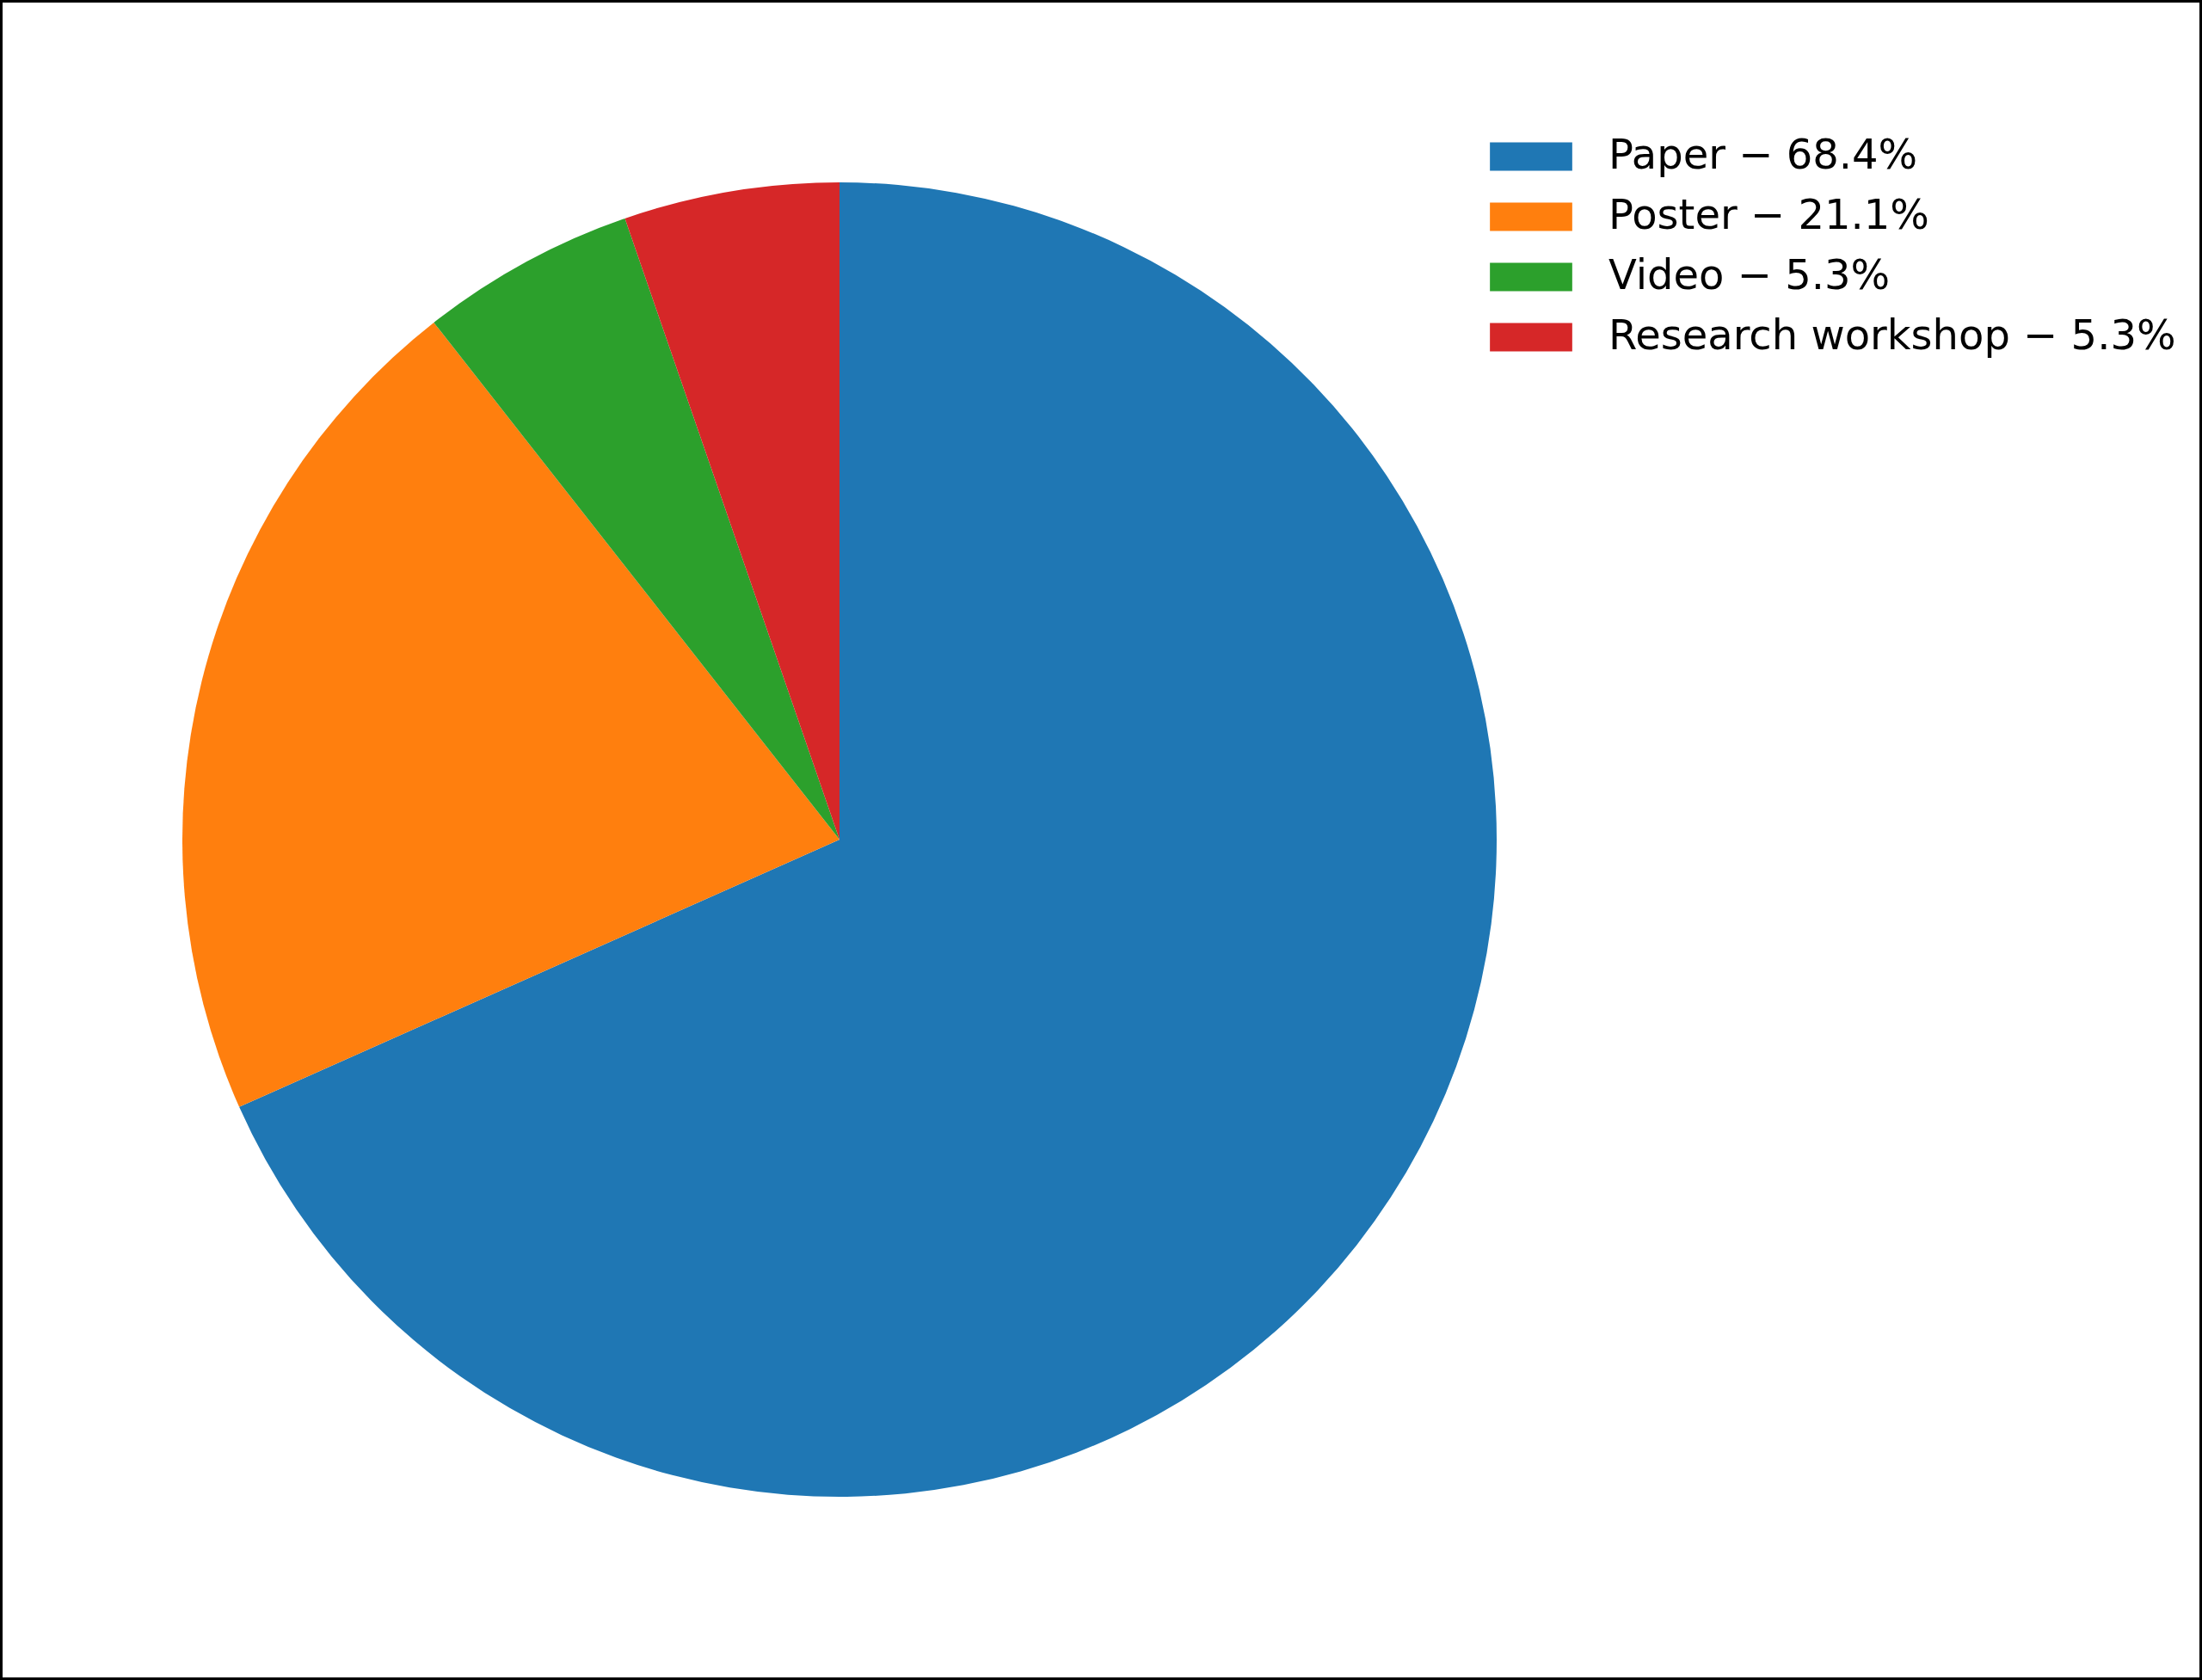  Describe the element at coordinates (1763, 154) in the screenshot. I see `legend-label: Paper − 68.4%` at that location.